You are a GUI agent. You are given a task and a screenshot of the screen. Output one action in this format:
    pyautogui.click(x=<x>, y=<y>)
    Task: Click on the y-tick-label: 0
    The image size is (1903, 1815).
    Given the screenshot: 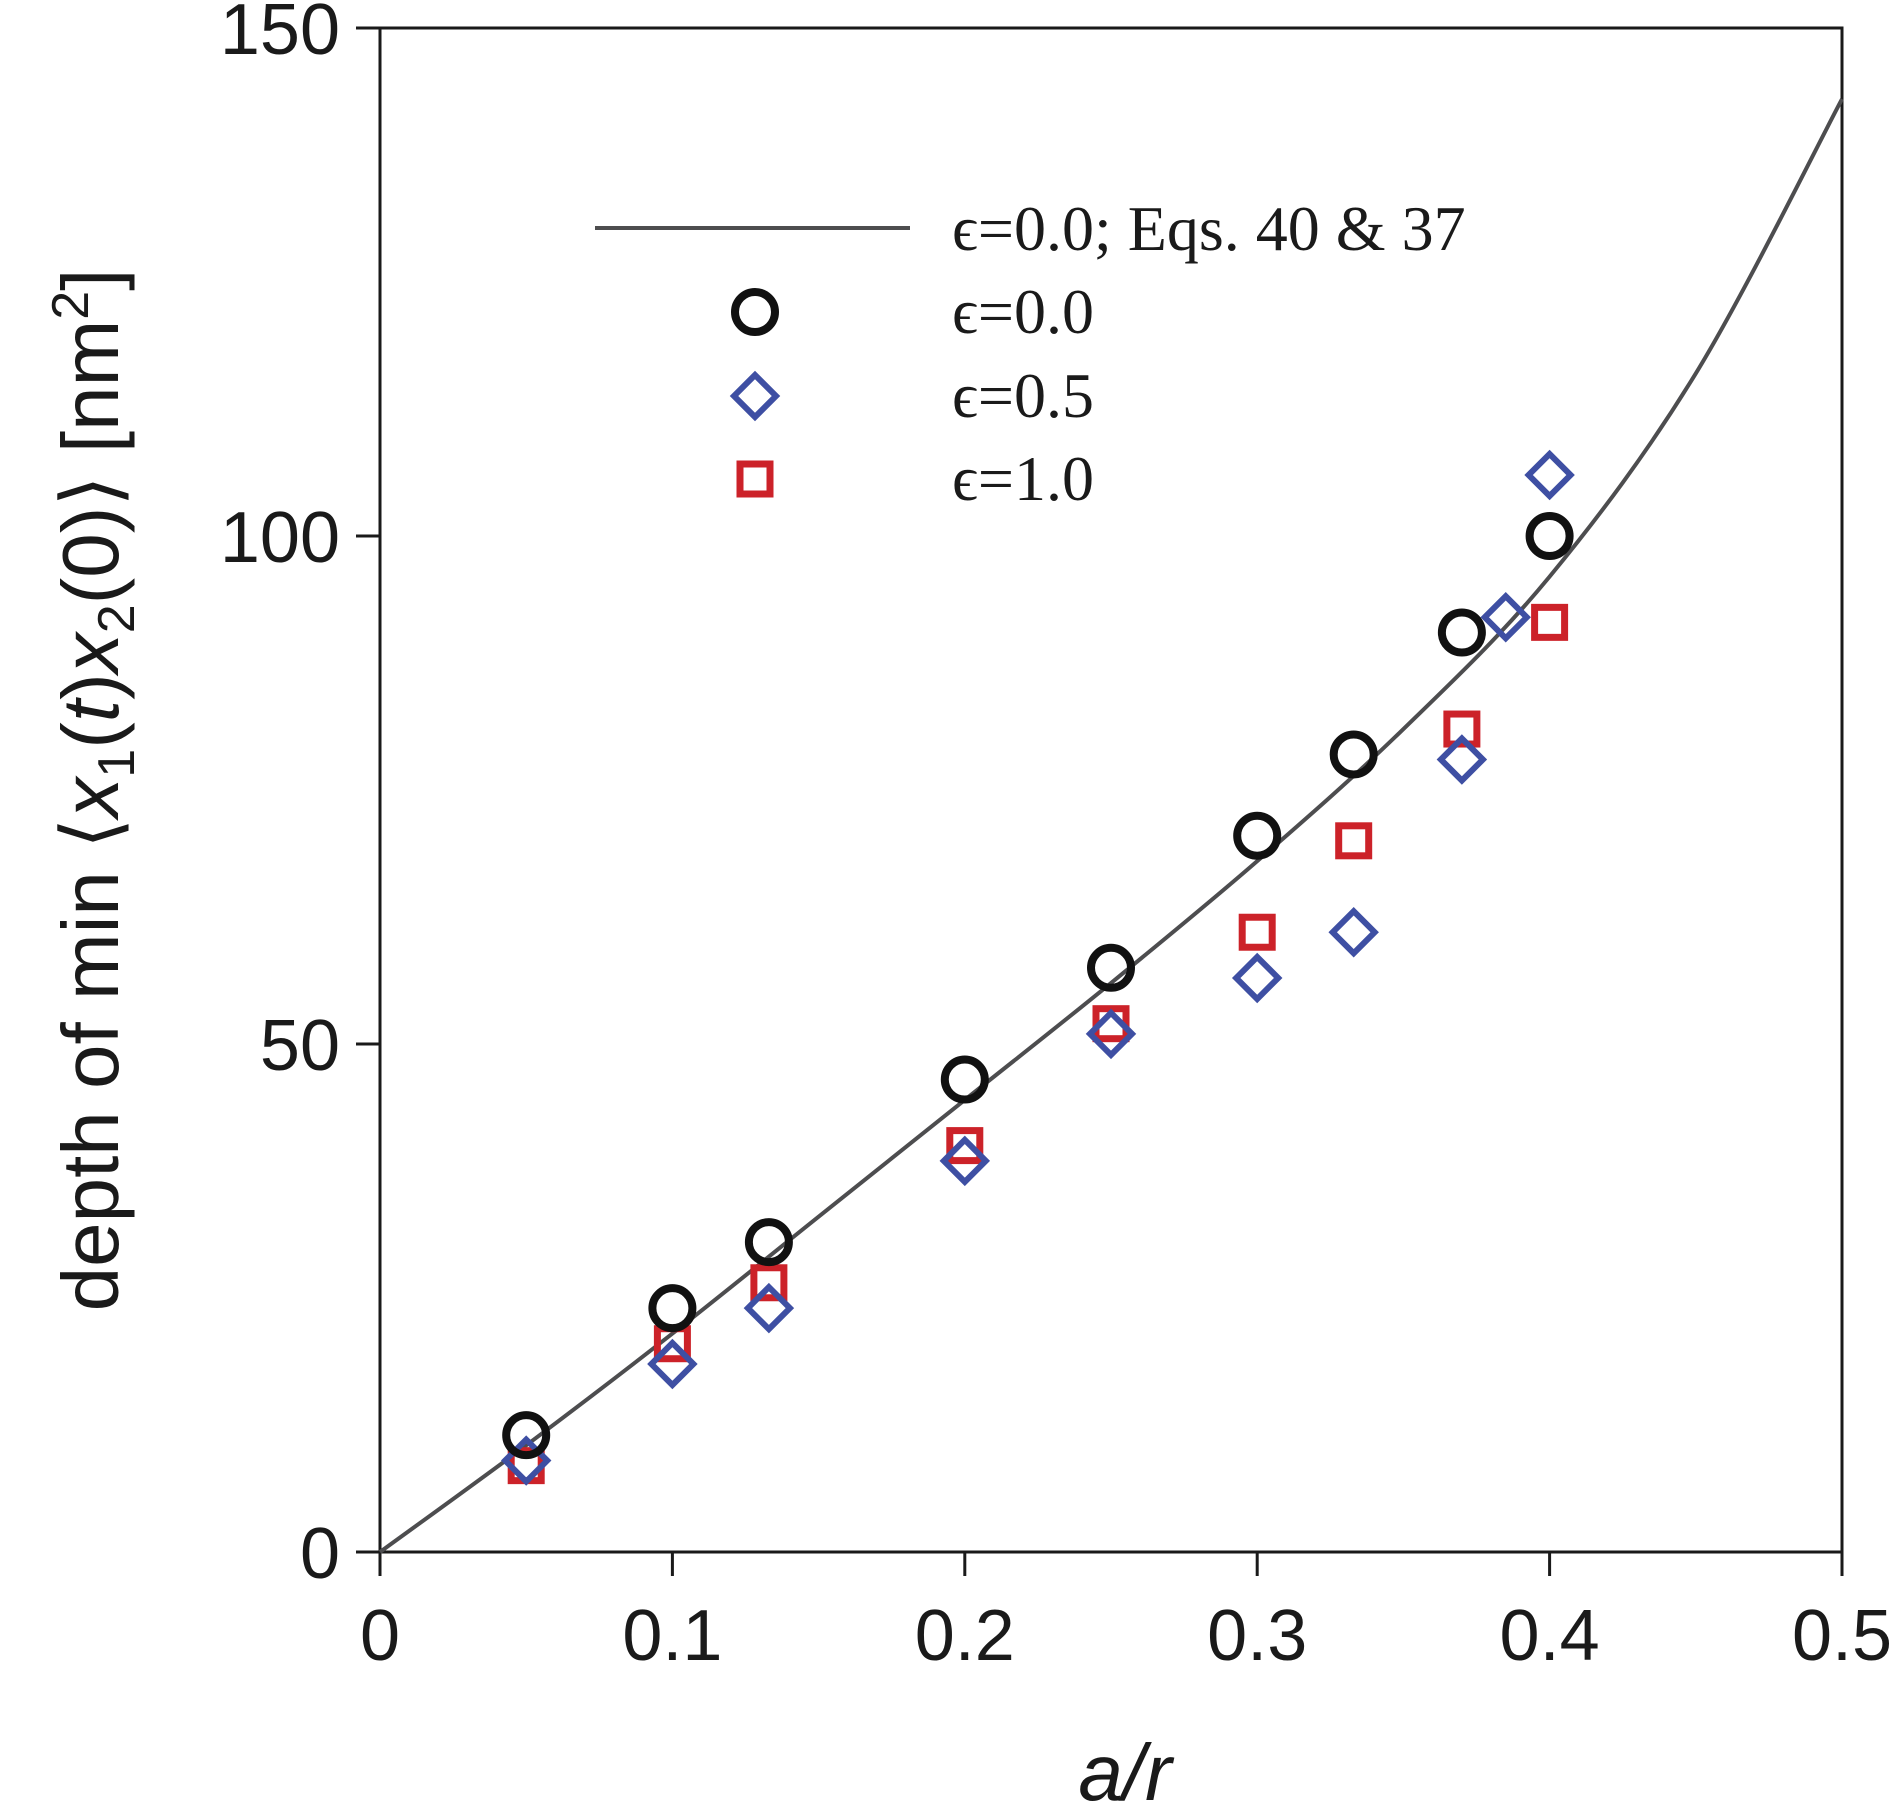 What is the action you would take?
    pyautogui.click(x=320, y=1554)
    